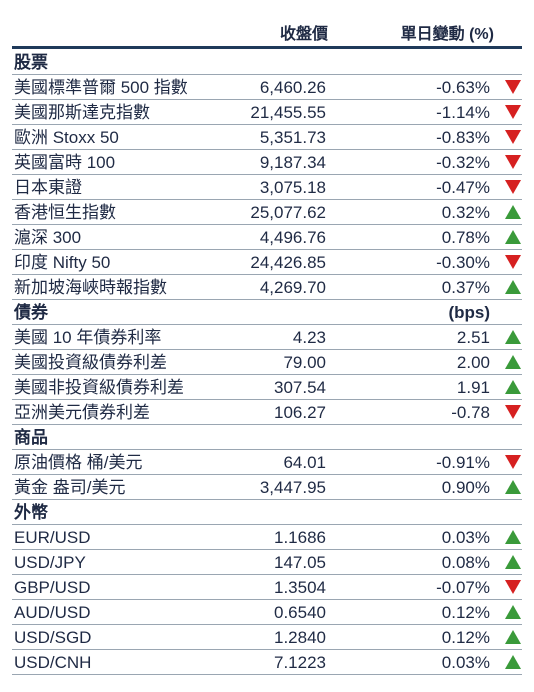  I want to click on table-row: 英國富時 100 9,187.34 -0.32%, so click(267, 162).